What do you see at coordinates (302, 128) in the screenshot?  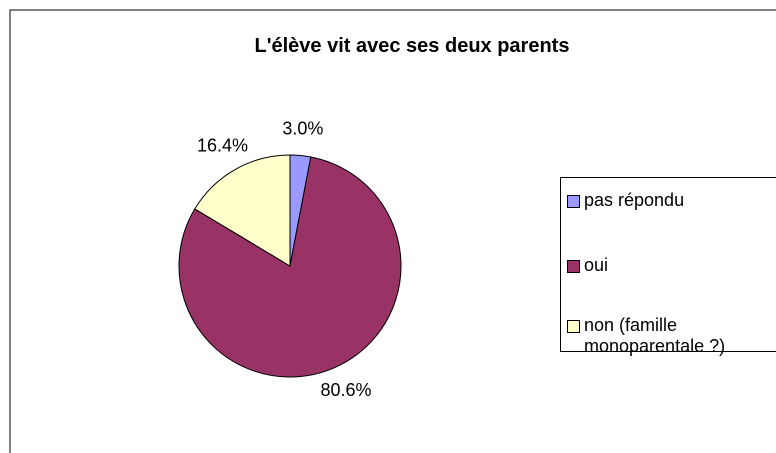 I see `data-label: 3.0%` at bounding box center [302, 128].